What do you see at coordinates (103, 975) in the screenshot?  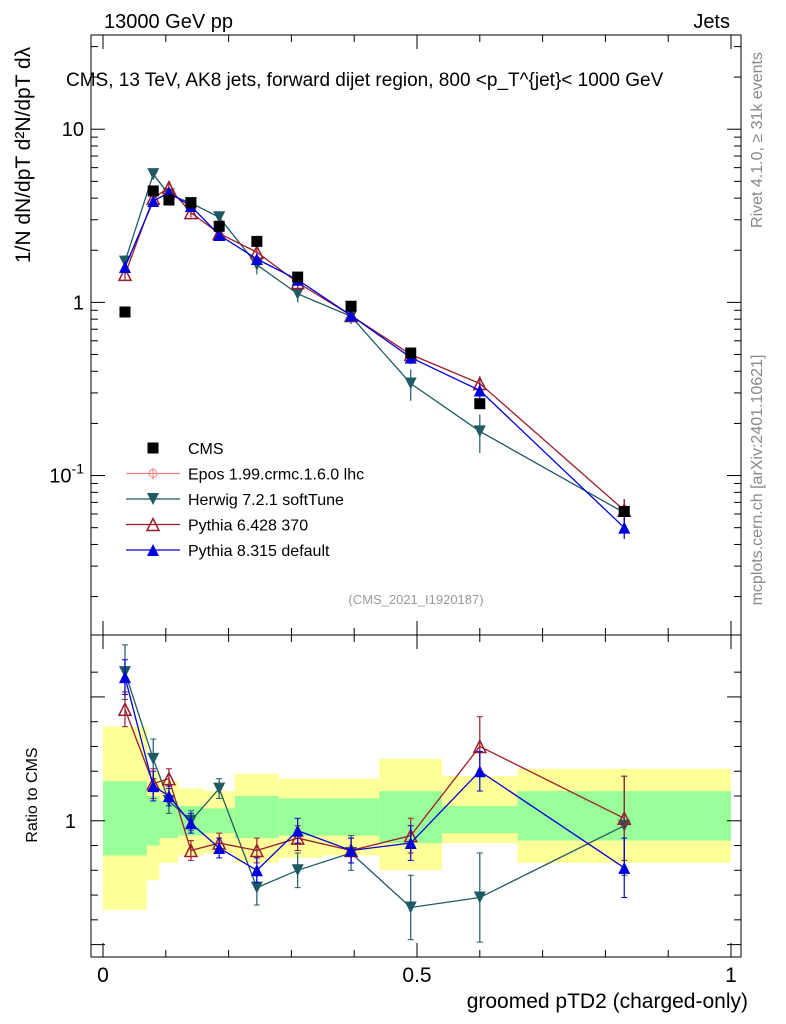 I see `x-tick-label: 0` at bounding box center [103, 975].